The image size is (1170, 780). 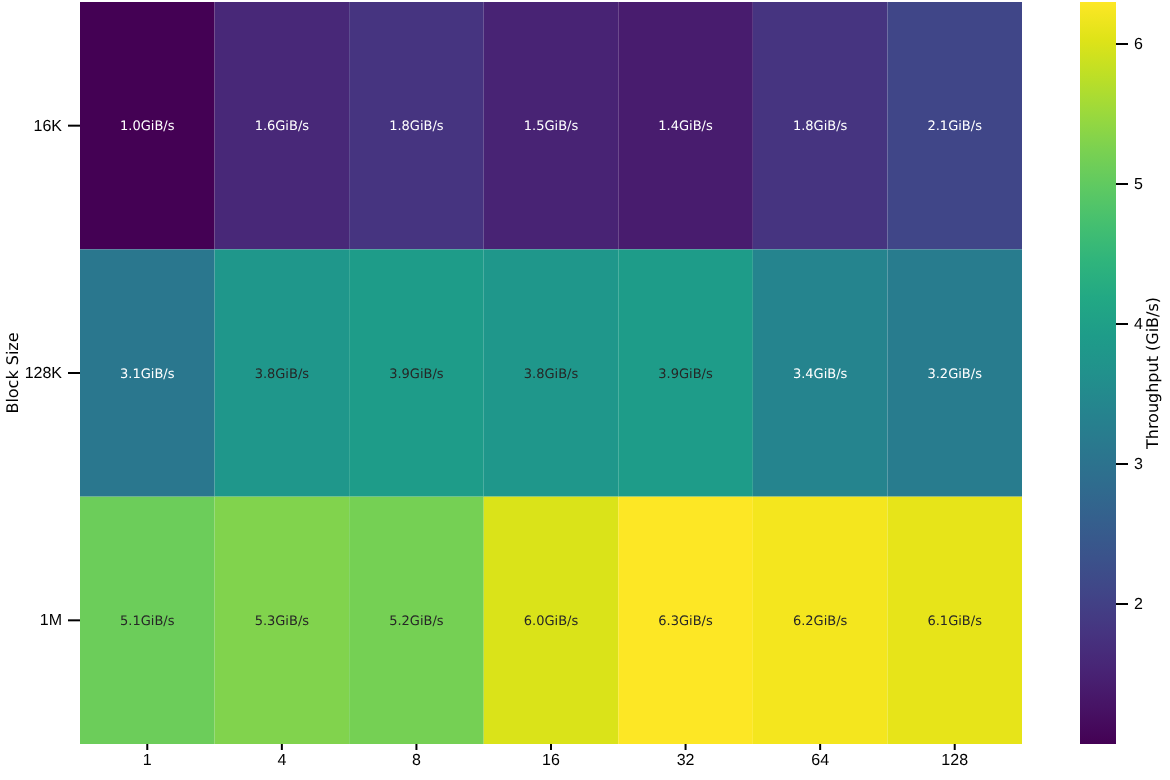 I want to click on x-tick-label: 32, so click(x=686, y=760).